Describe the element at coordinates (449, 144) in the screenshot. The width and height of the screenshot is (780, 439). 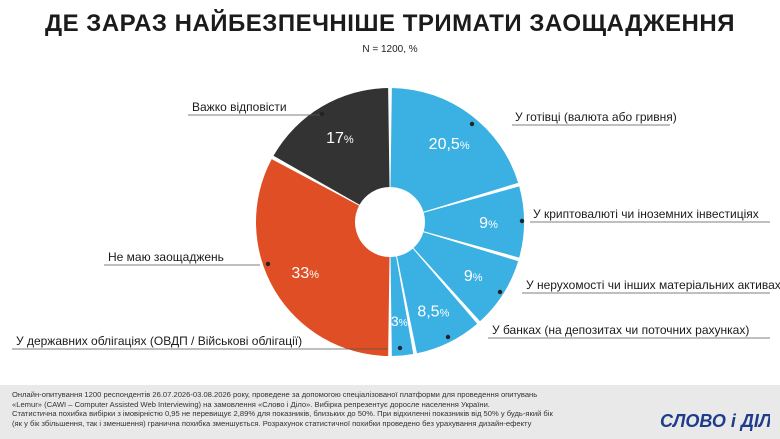
I see `value-label: 20,5%` at that location.